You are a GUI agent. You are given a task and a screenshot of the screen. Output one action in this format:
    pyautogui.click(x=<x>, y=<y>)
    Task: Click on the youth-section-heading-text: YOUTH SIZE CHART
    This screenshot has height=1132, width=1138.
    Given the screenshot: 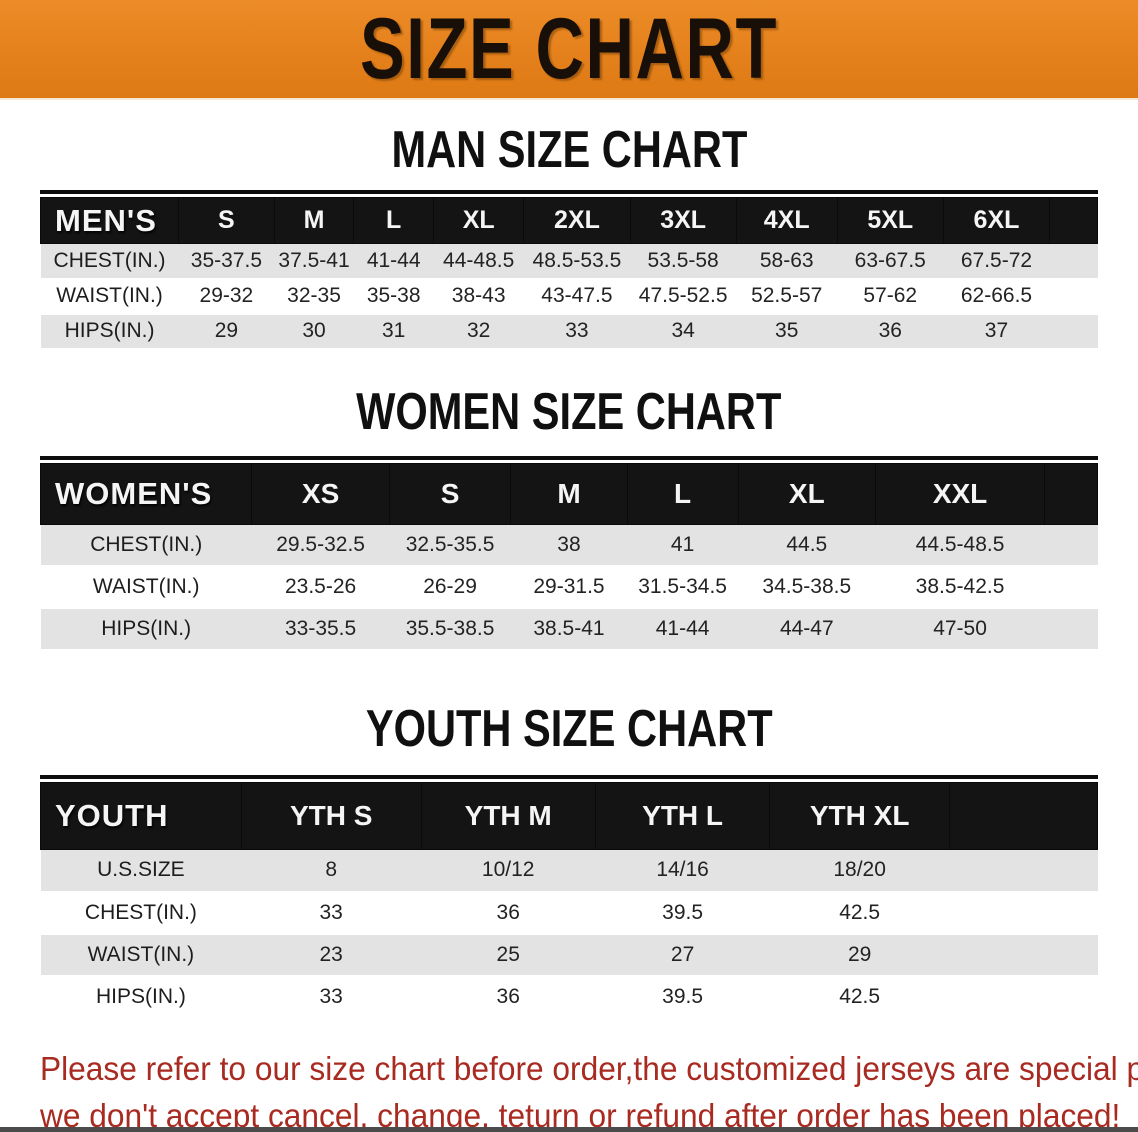 What is the action you would take?
    pyautogui.click(x=569, y=729)
    